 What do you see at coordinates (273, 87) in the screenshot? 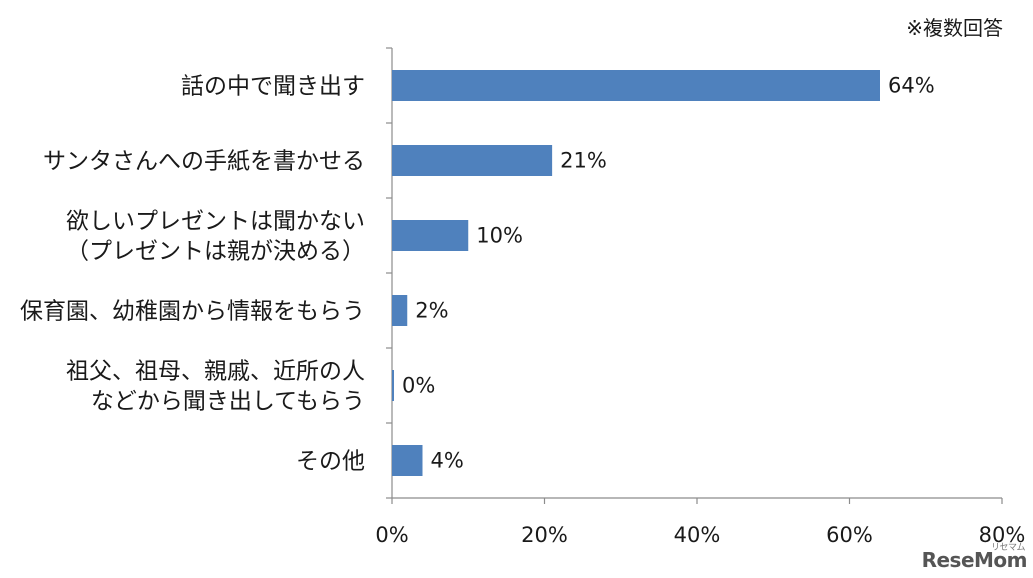
I see `category-label: 話の中で聞き出す` at bounding box center [273, 87].